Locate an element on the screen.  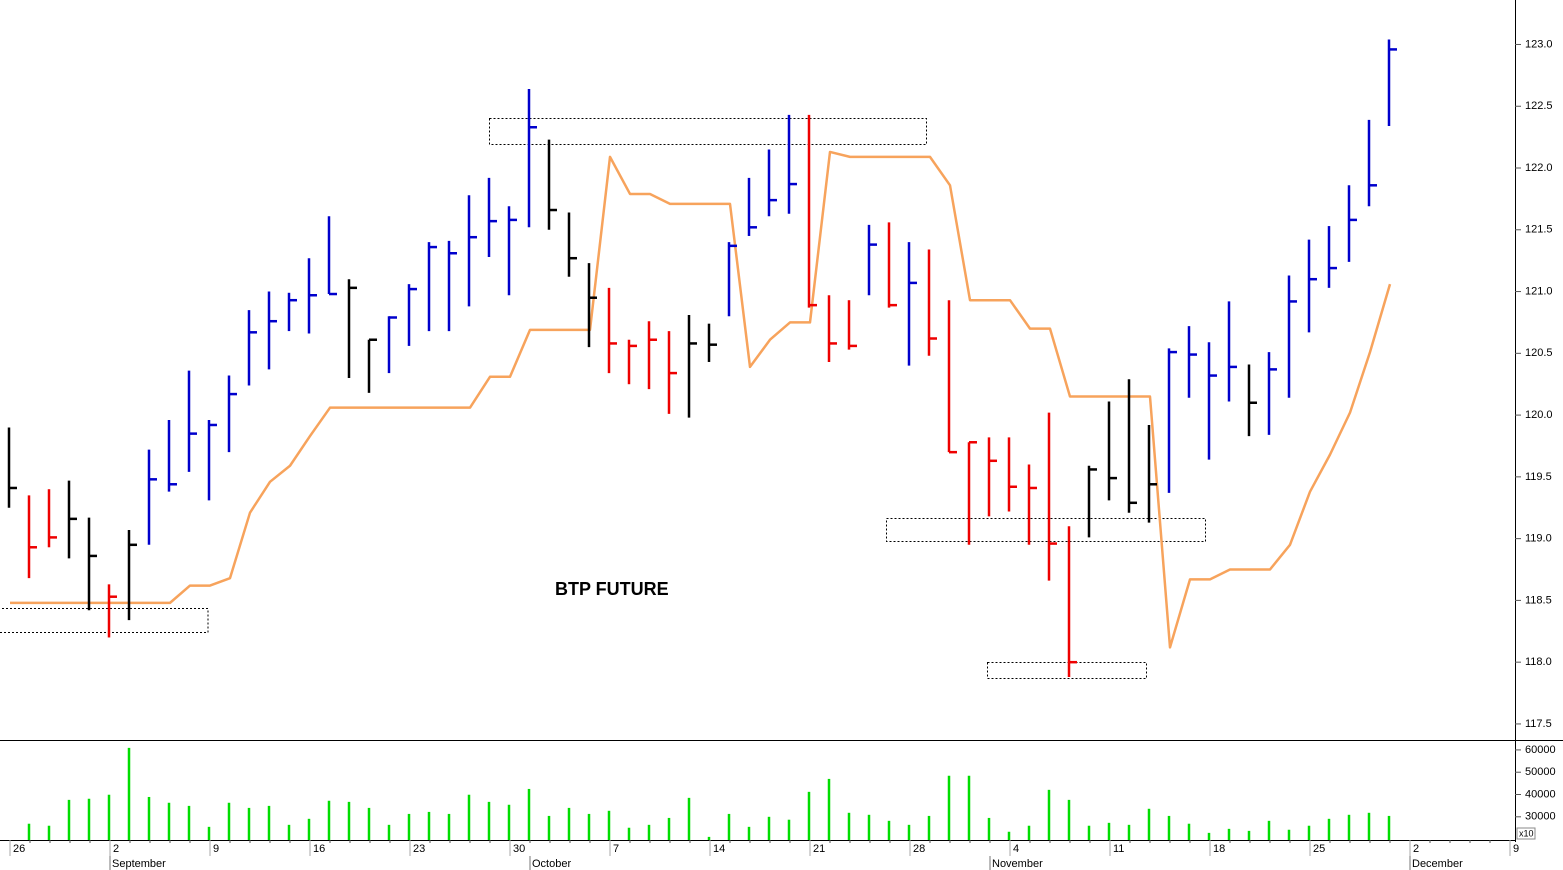
y-tick-label: 118.0 is located at coordinates (1538, 662).